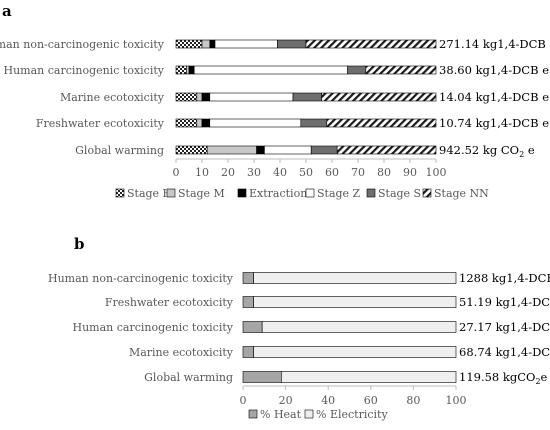  I want to click on legend-label: % Electricity, so click(352, 414).